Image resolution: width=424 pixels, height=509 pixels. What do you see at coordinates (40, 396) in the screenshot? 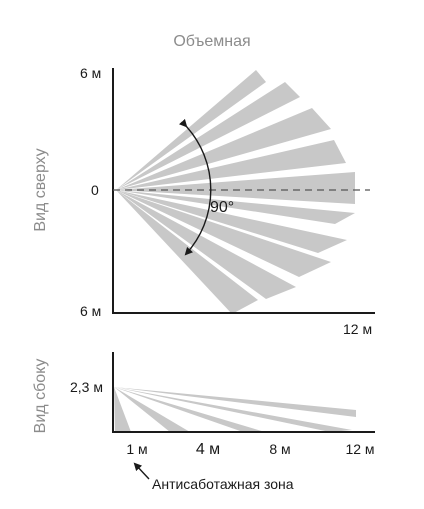
I see `side-view-side-label: Вид сбоку` at bounding box center [40, 396].